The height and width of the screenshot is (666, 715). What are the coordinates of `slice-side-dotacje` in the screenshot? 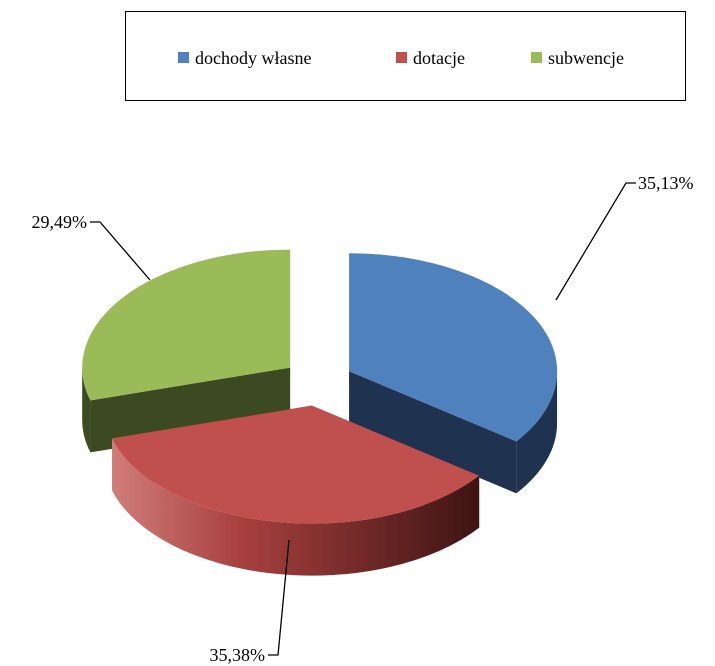 It's located at (296, 507).